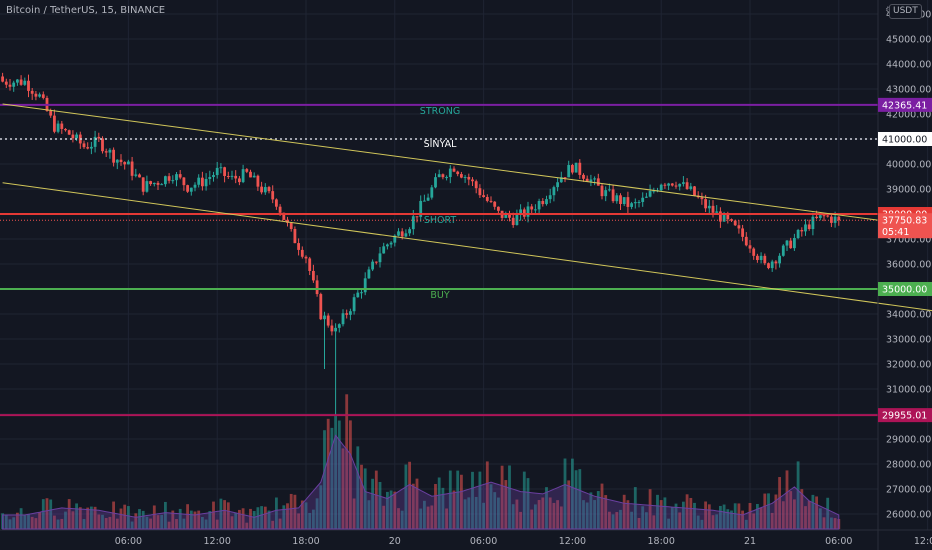 The image size is (932, 550). Describe the element at coordinates (905, 11) in the screenshot. I see `currency-unit-button: USDT` at that location.